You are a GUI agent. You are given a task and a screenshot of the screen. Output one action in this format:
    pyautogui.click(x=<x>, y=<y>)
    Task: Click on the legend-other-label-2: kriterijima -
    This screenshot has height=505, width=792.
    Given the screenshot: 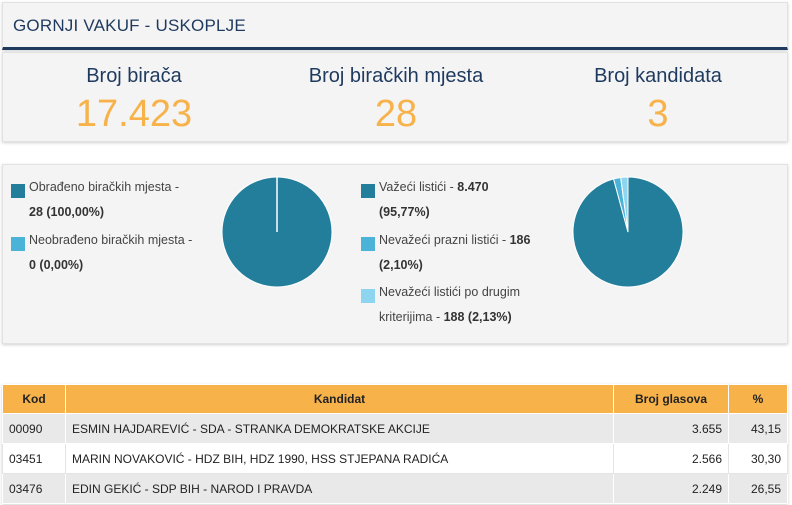 What is the action you would take?
    pyautogui.click(x=411, y=317)
    